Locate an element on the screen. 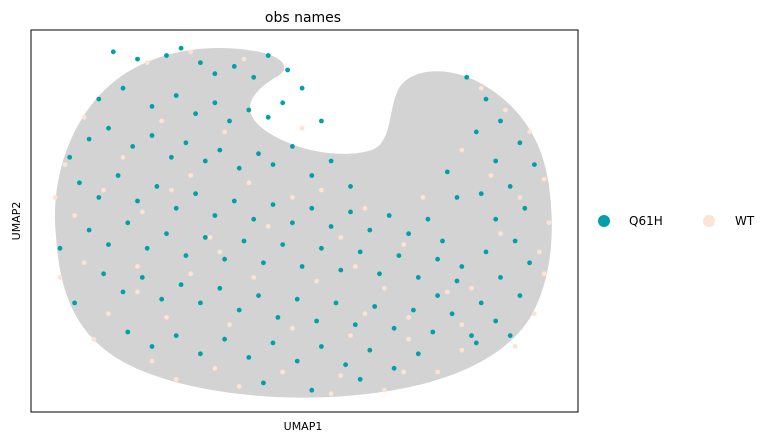 The width and height of the screenshot is (772, 443). legend-swatch-q61h is located at coordinates (604, 221).